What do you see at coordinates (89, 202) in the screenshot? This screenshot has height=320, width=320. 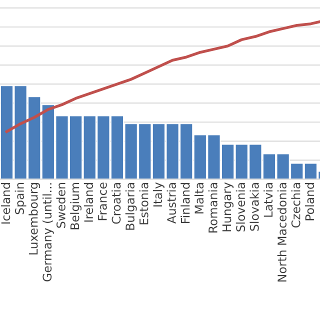 I see `x-tick-label: Ireland` at bounding box center [89, 202].